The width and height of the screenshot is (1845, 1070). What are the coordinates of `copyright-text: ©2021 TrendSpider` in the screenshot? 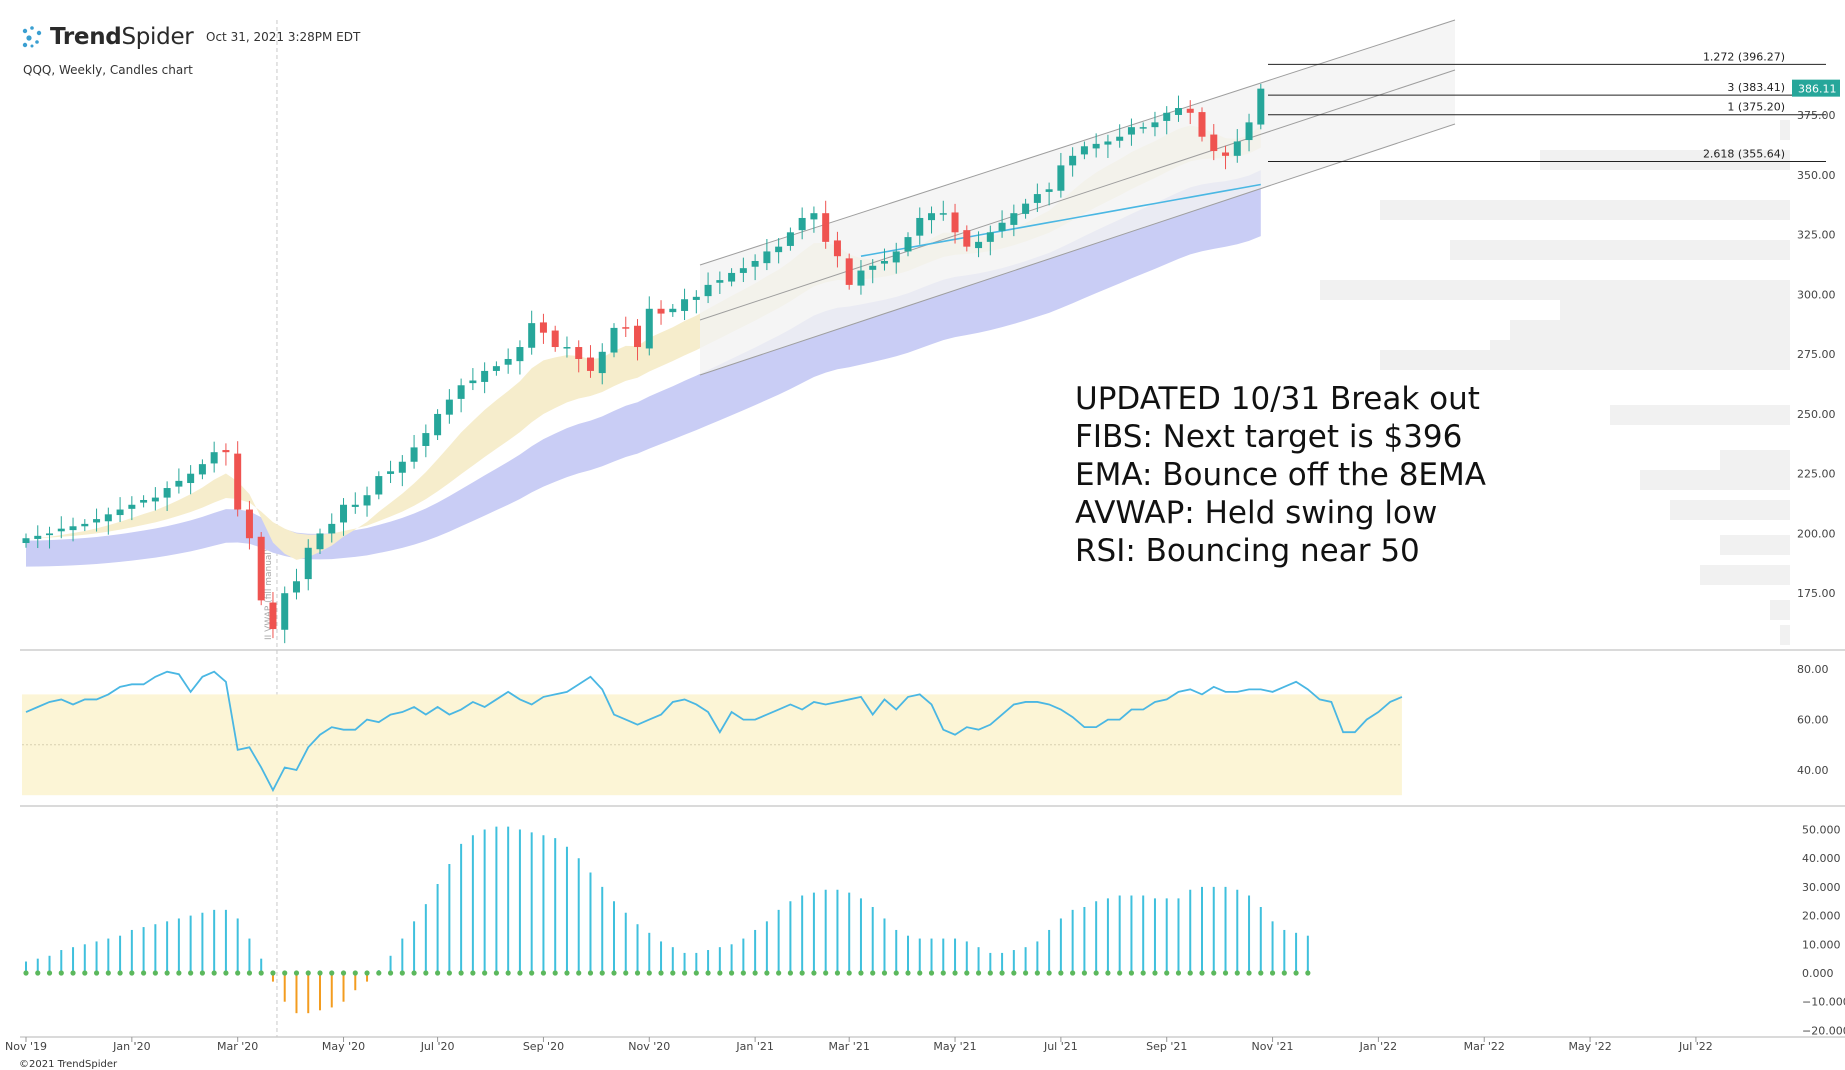 It's located at (68, 1064).